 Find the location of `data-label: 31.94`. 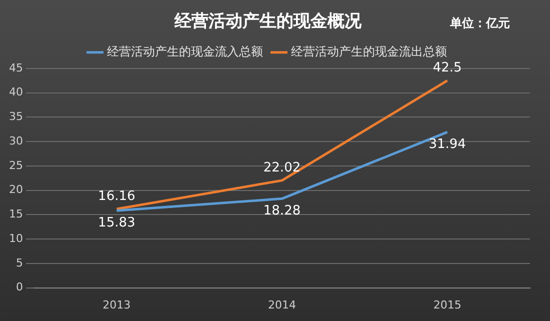

data-label: 31.94 is located at coordinates (447, 144).